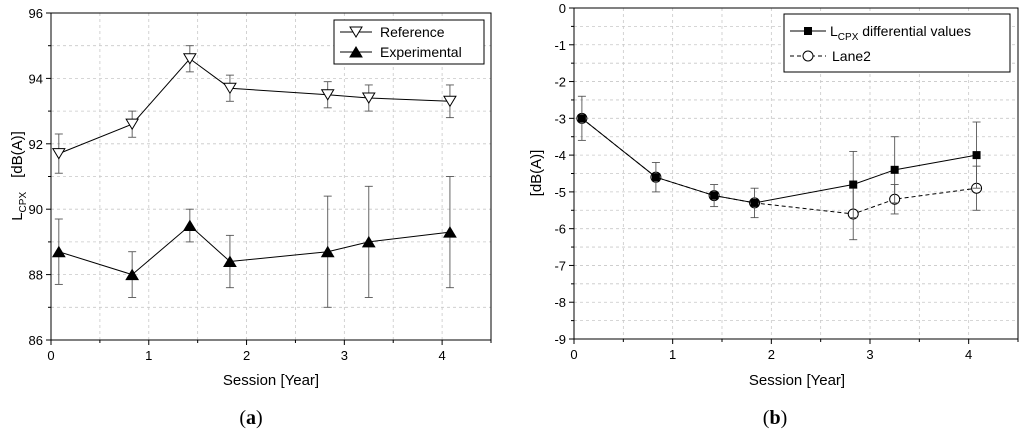  Describe the element at coordinates (766, 418) in the screenshot. I see `panel-b-label-open: (` at that location.